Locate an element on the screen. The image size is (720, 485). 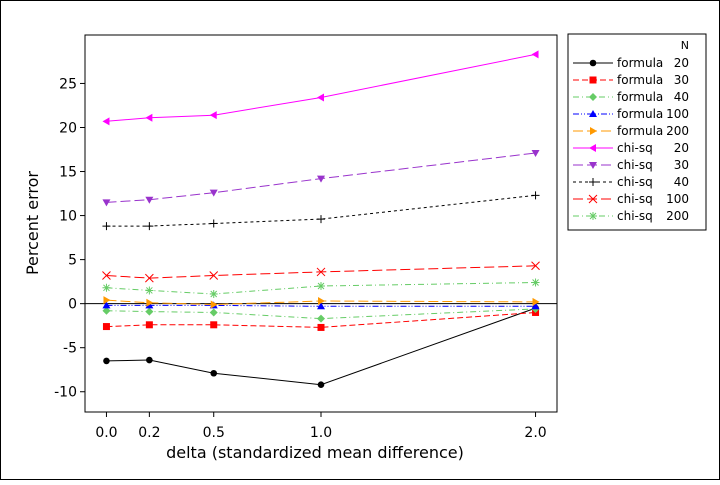
legend-item: formula 100 is located at coordinates (631, 114).